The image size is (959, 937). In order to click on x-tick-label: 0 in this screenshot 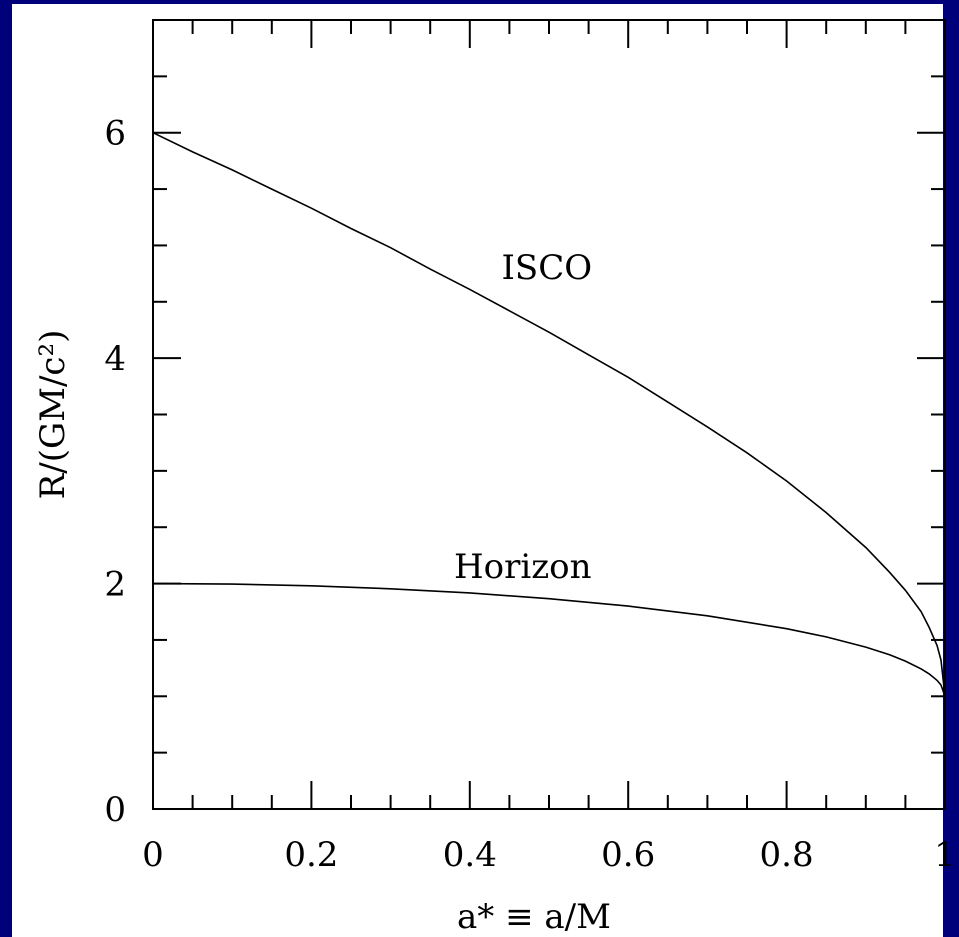, I will do `click(153, 855)`.